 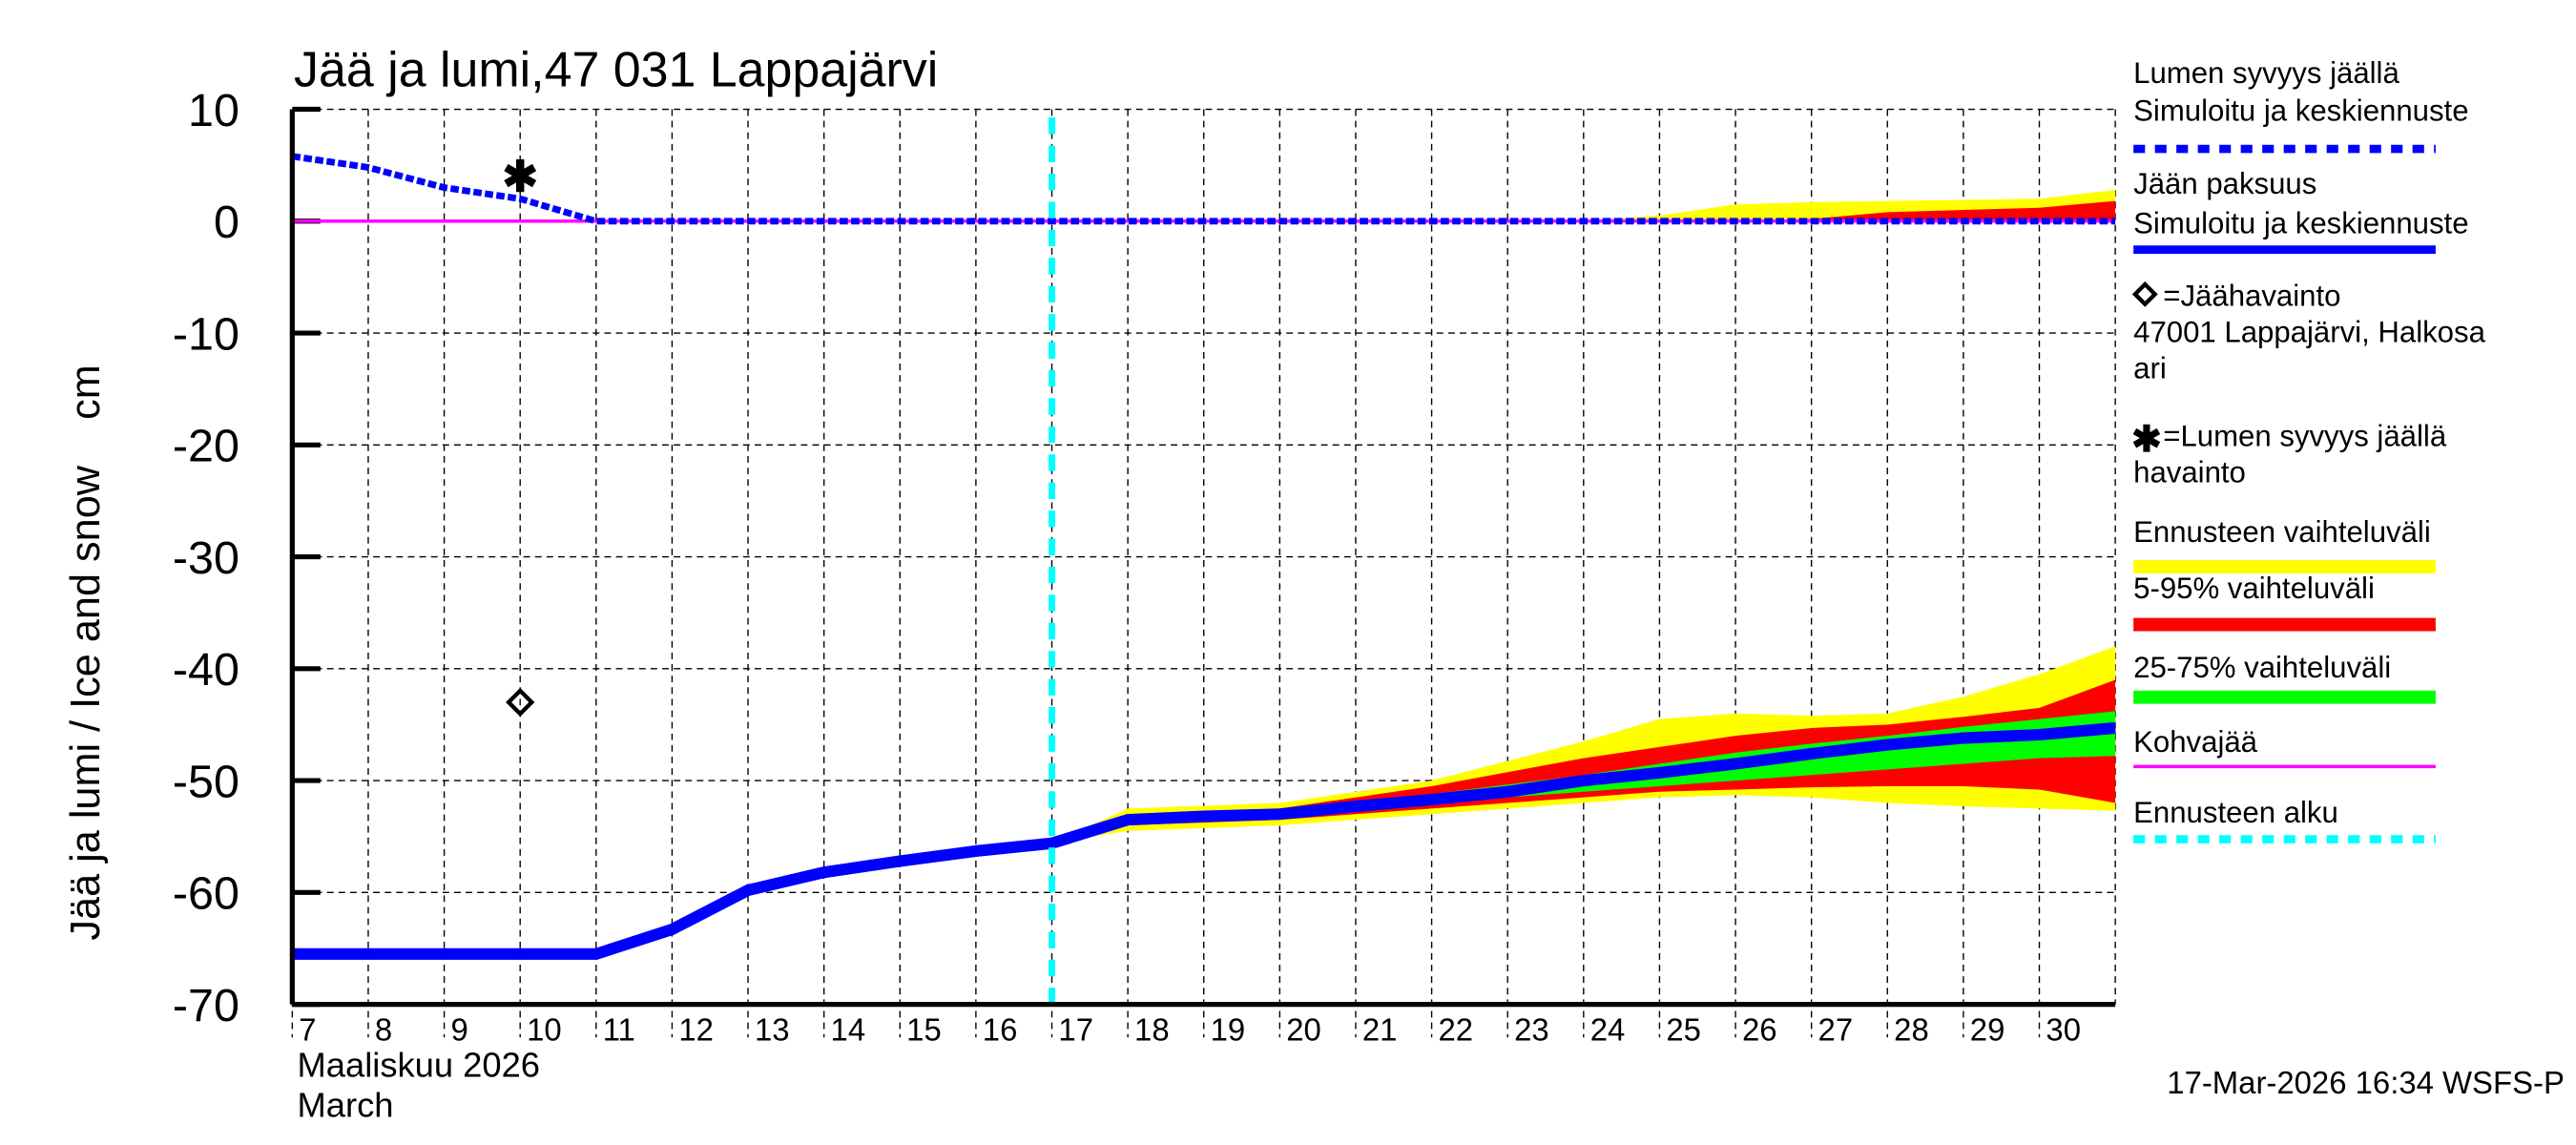 I want to click on x-tick-label: 12, so click(x=696, y=1030).